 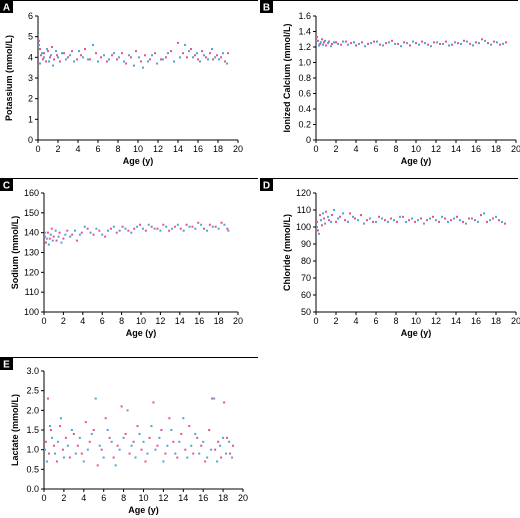 What do you see at coordinates (6, 186) in the screenshot?
I see `panel-label: C` at bounding box center [6, 186].